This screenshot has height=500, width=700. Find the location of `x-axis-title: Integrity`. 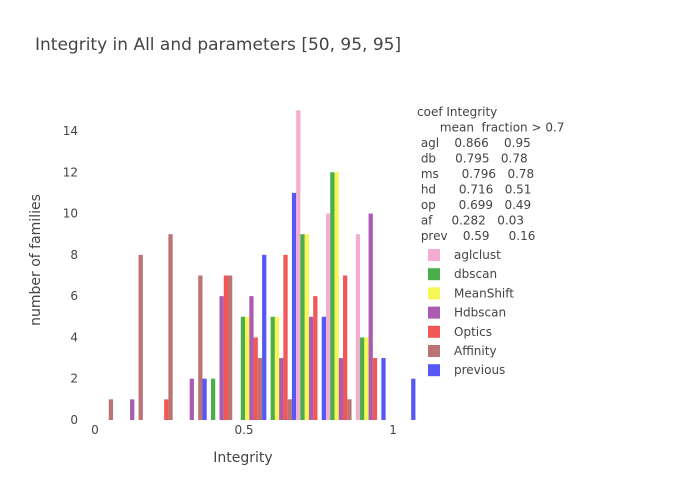

x-axis-title: Integrity is located at coordinates (242, 458).